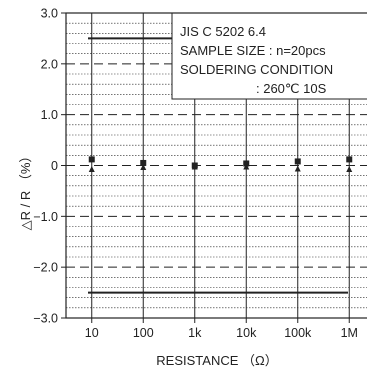  What do you see at coordinates (220, 164) in the screenshot?
I see `data-marks` at bounding box center [220, 164].